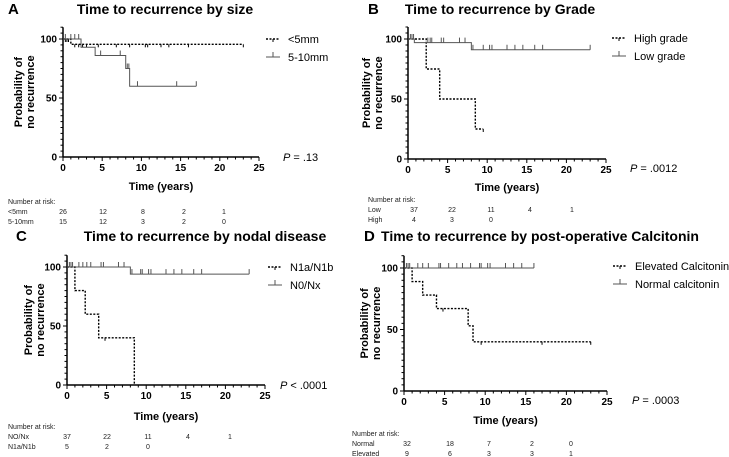  I want to click on p-value: P < .0001, so click(303, 386).